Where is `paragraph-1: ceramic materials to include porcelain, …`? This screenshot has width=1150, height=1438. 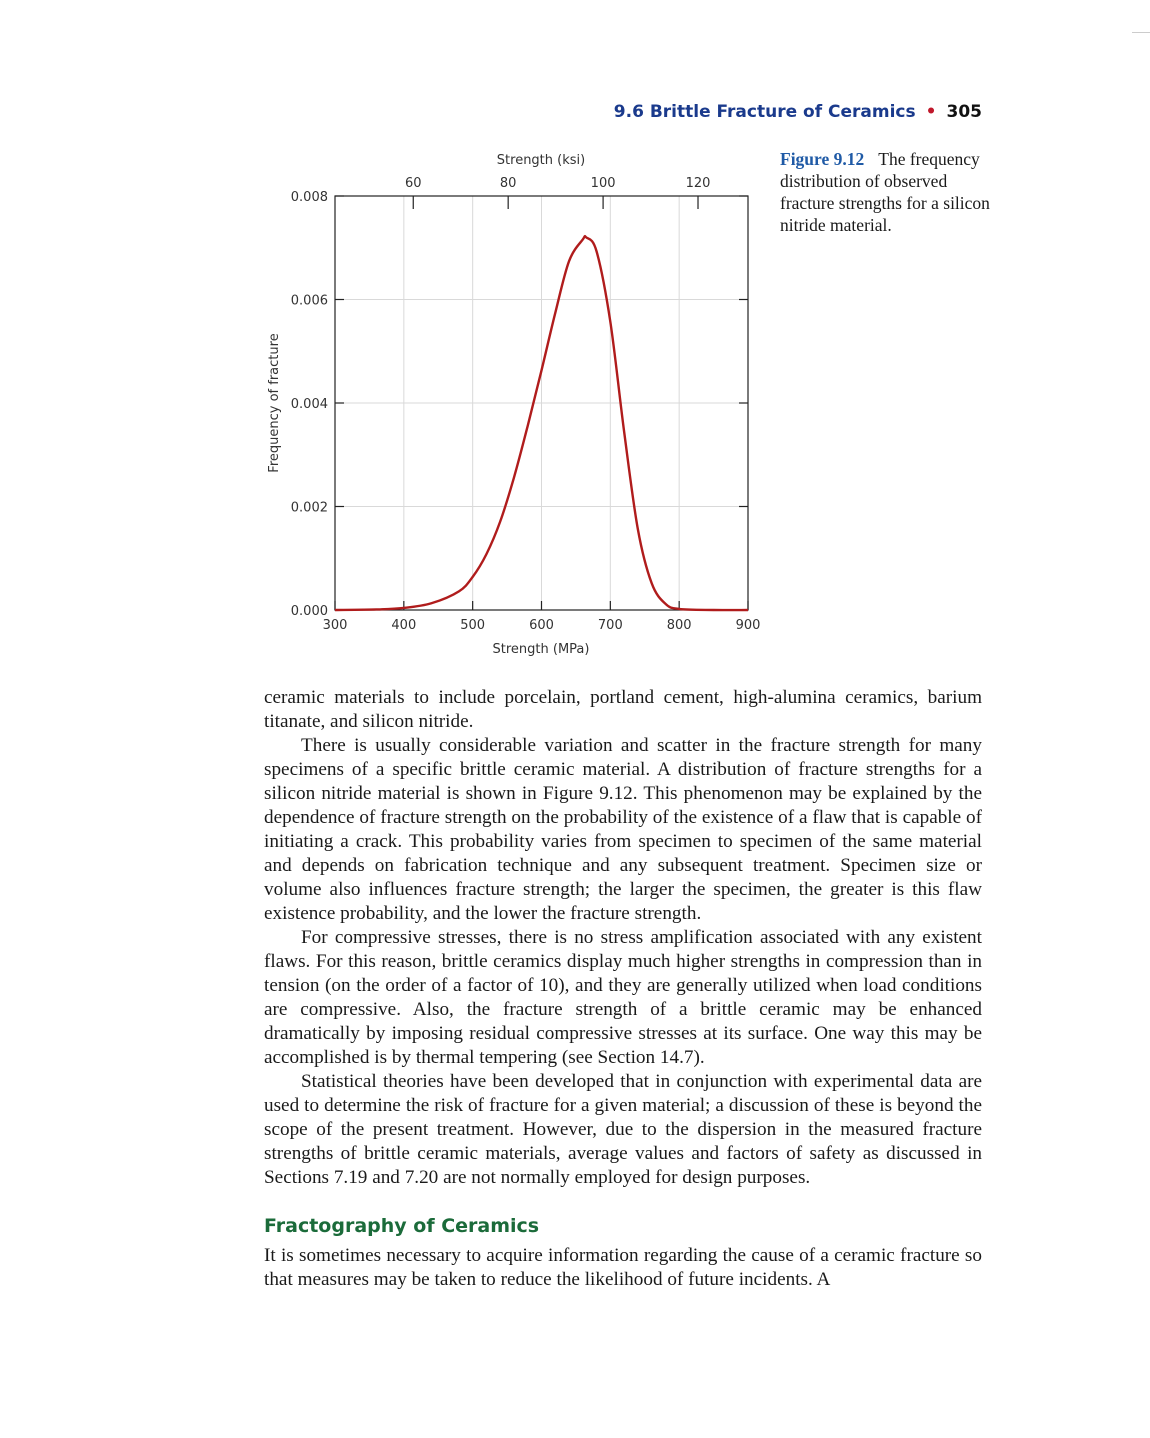 paragraph-1: ceramic materials to include porcelain, … is located at coordinates (623, 709).